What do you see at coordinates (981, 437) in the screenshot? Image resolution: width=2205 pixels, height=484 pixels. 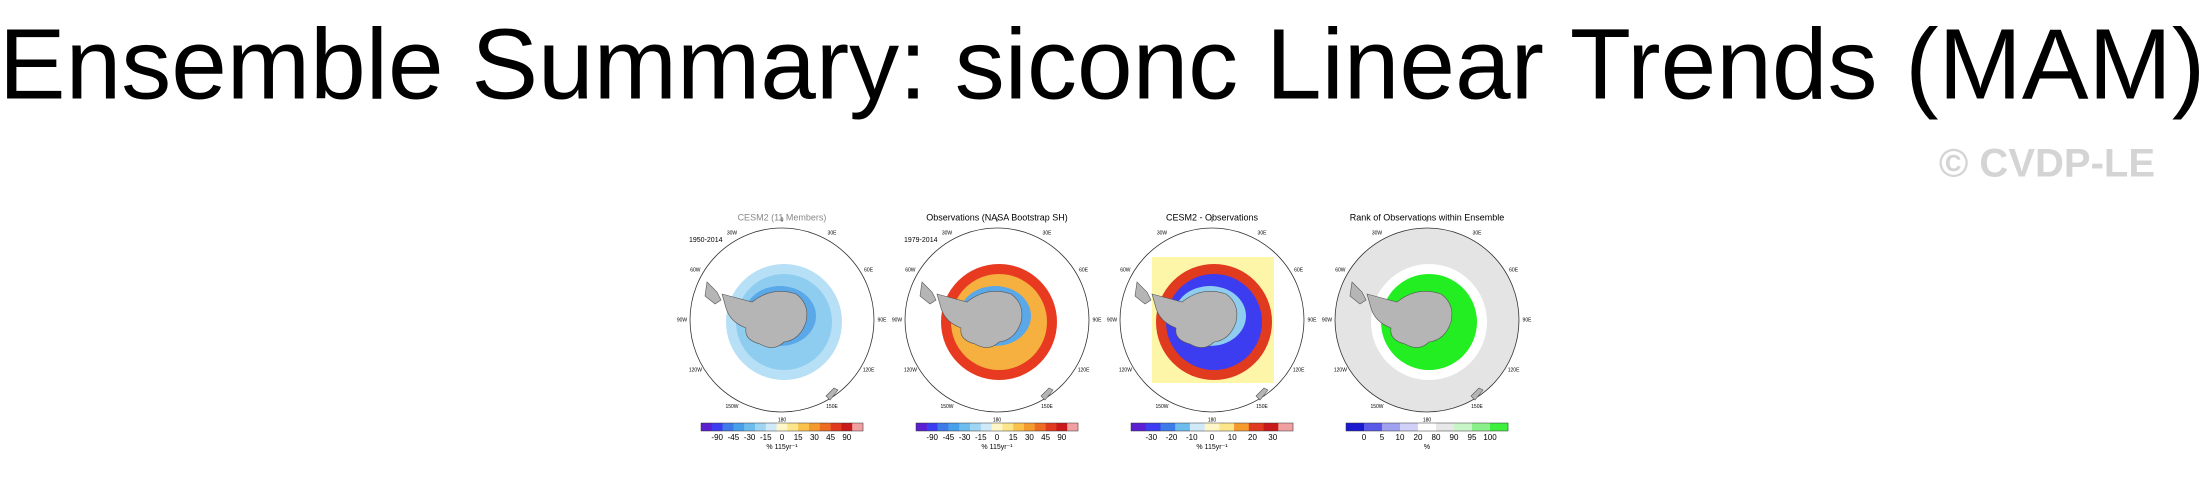 I see `colorbar-label: -15` at bounding box center [981, 437].